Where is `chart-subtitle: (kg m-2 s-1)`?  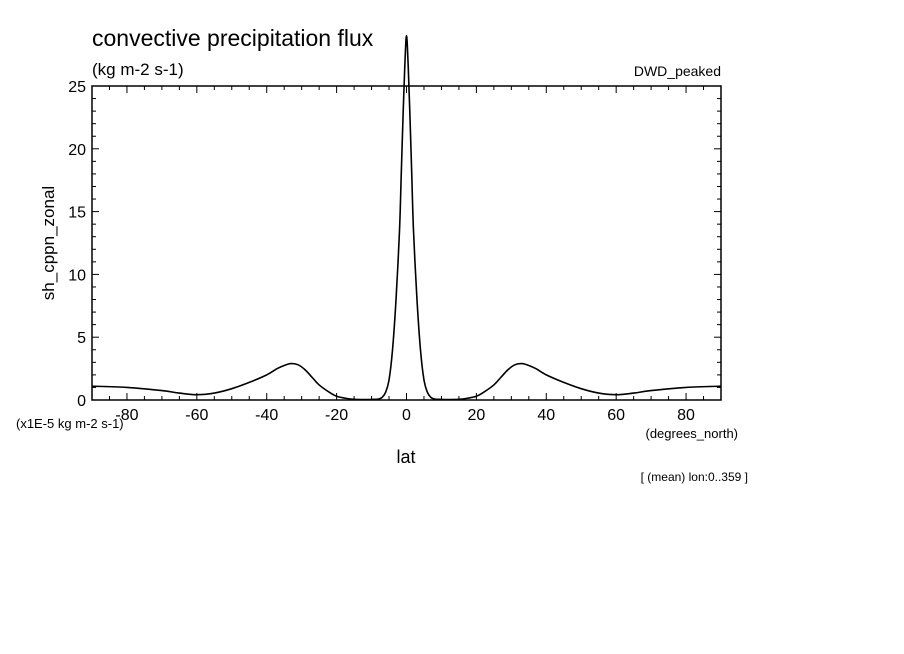
chart-subtitle: (kg m-2 s-1) is located at coordinates (138, 69).